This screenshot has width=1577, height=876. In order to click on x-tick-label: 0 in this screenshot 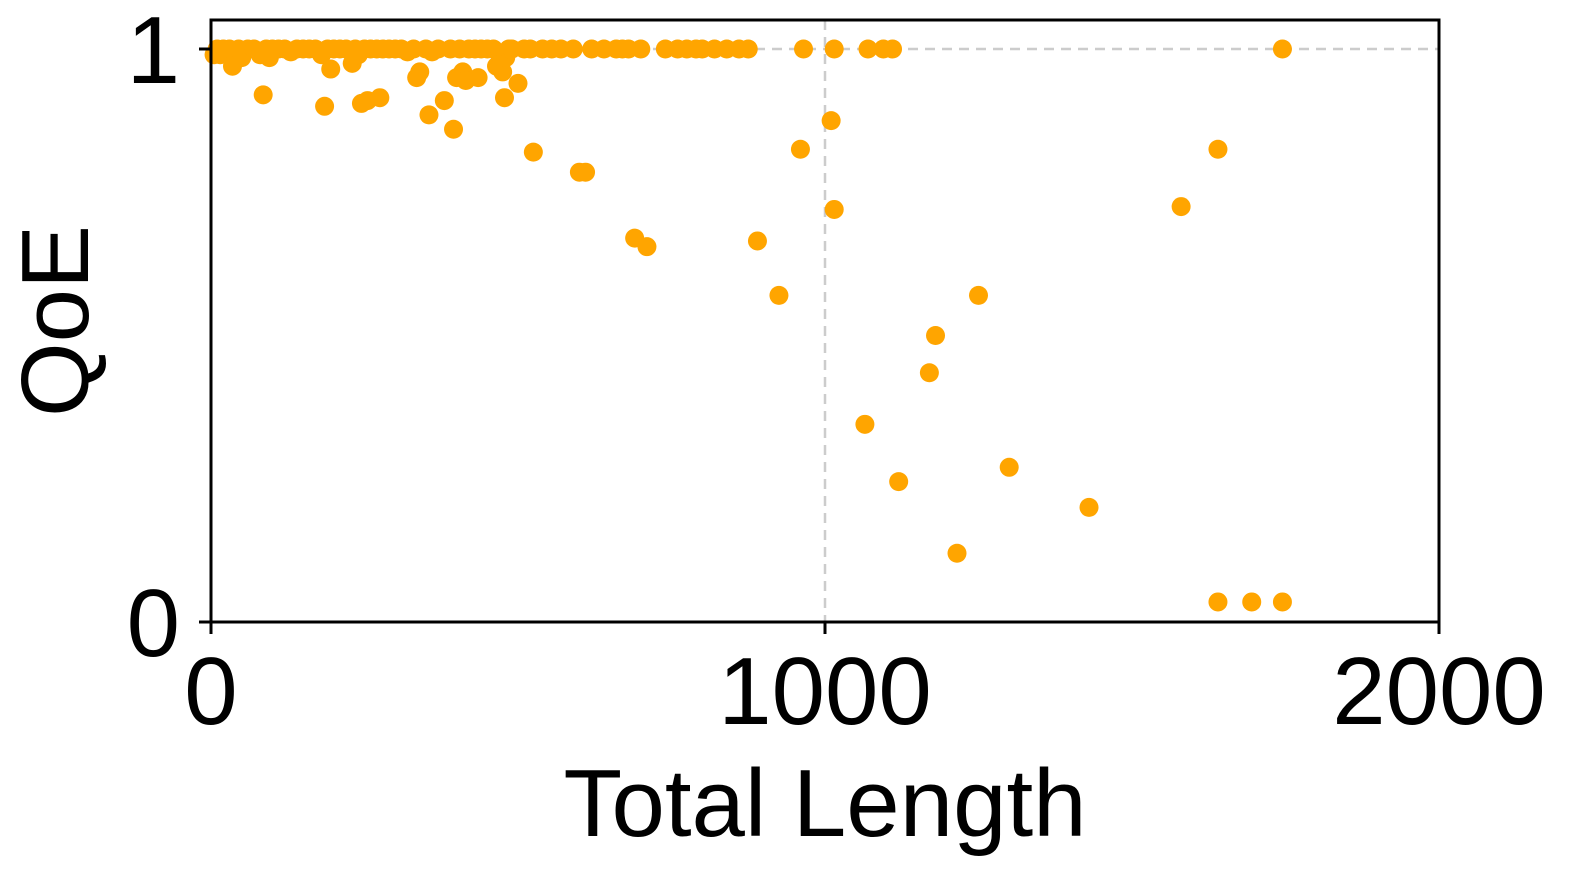, I will do `click(210, 691)`.